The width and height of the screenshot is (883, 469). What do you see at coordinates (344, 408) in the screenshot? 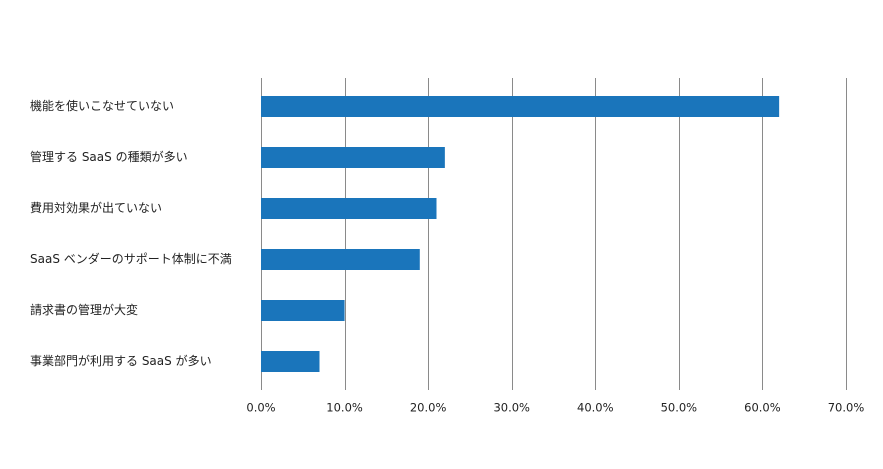
I see `x-tick-label: 10.0%` at bounding box center [344, 408].